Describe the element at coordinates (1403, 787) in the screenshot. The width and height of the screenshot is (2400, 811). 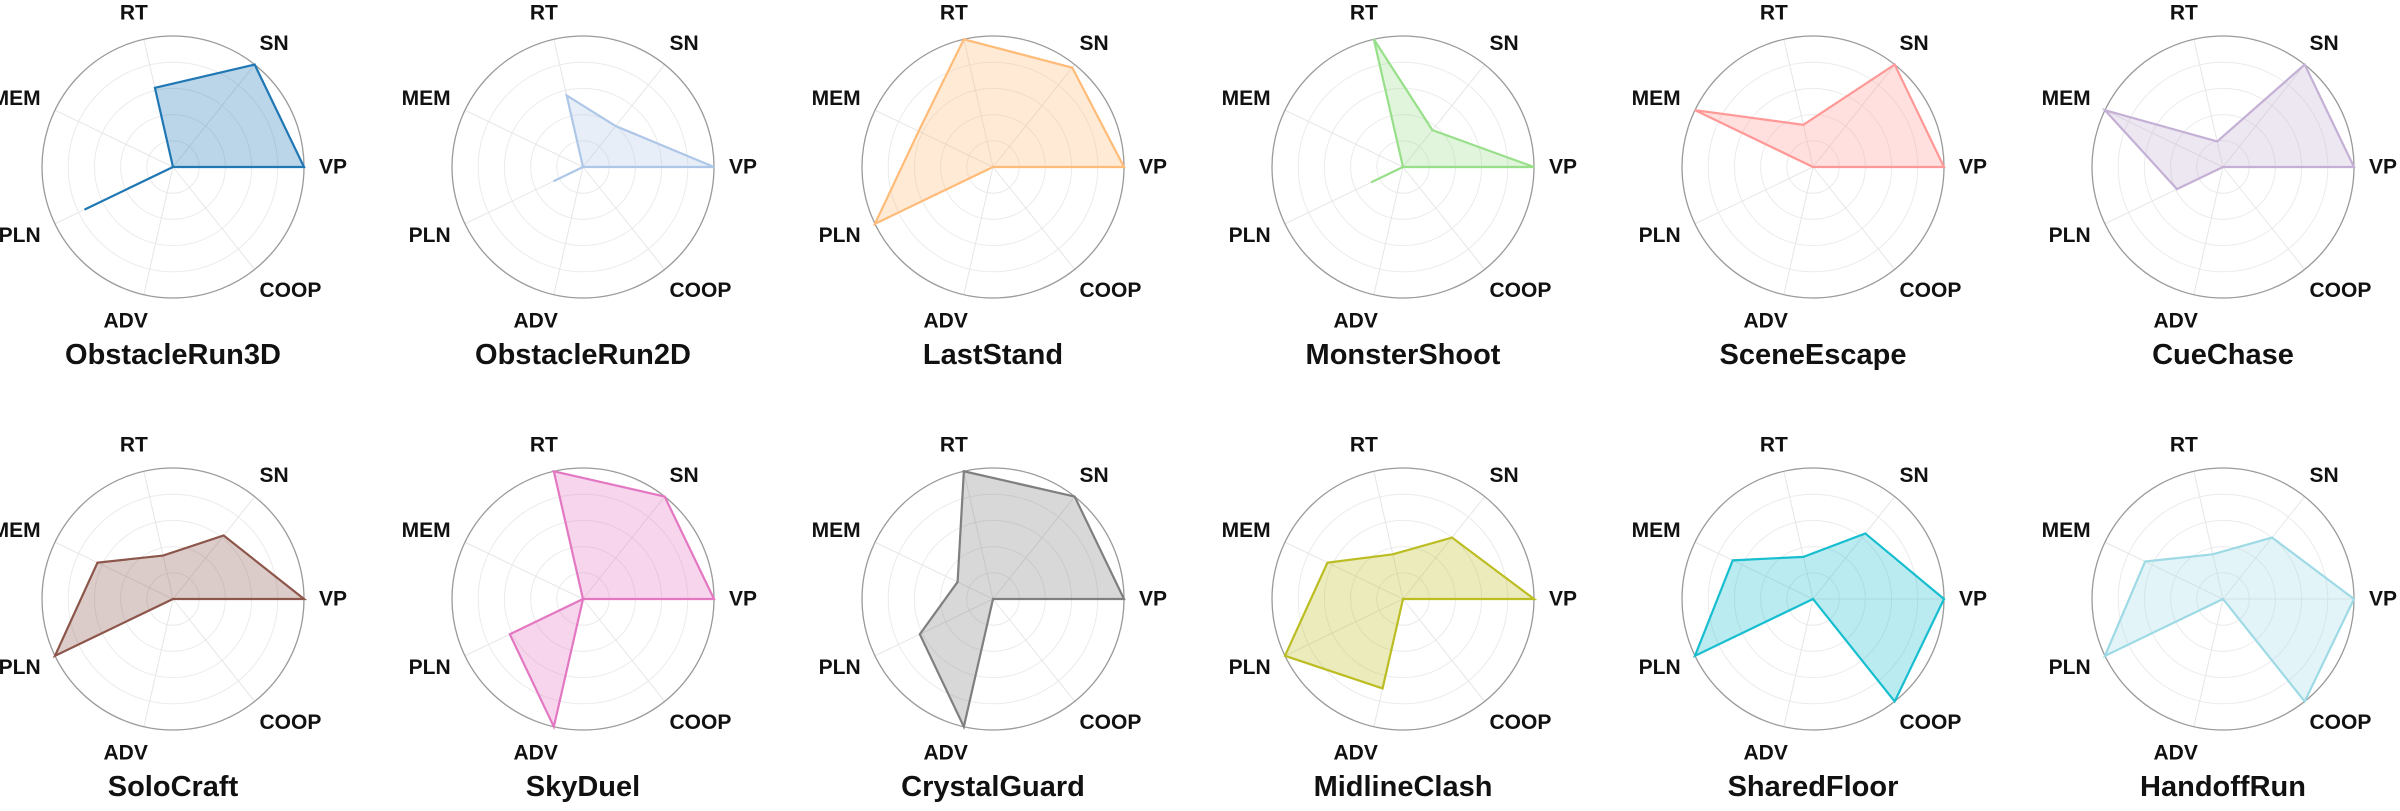
I see `chart-title: MidlineClash` at that location.